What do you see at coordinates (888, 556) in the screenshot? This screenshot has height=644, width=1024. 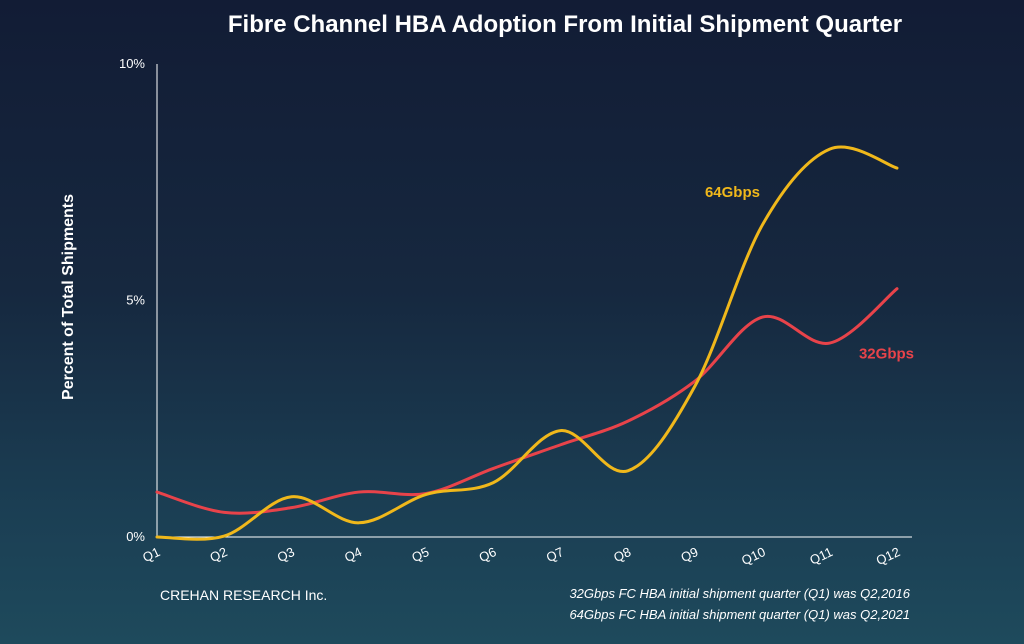 I see `x-tick-label: Q12` at bounding box center [888, 556].